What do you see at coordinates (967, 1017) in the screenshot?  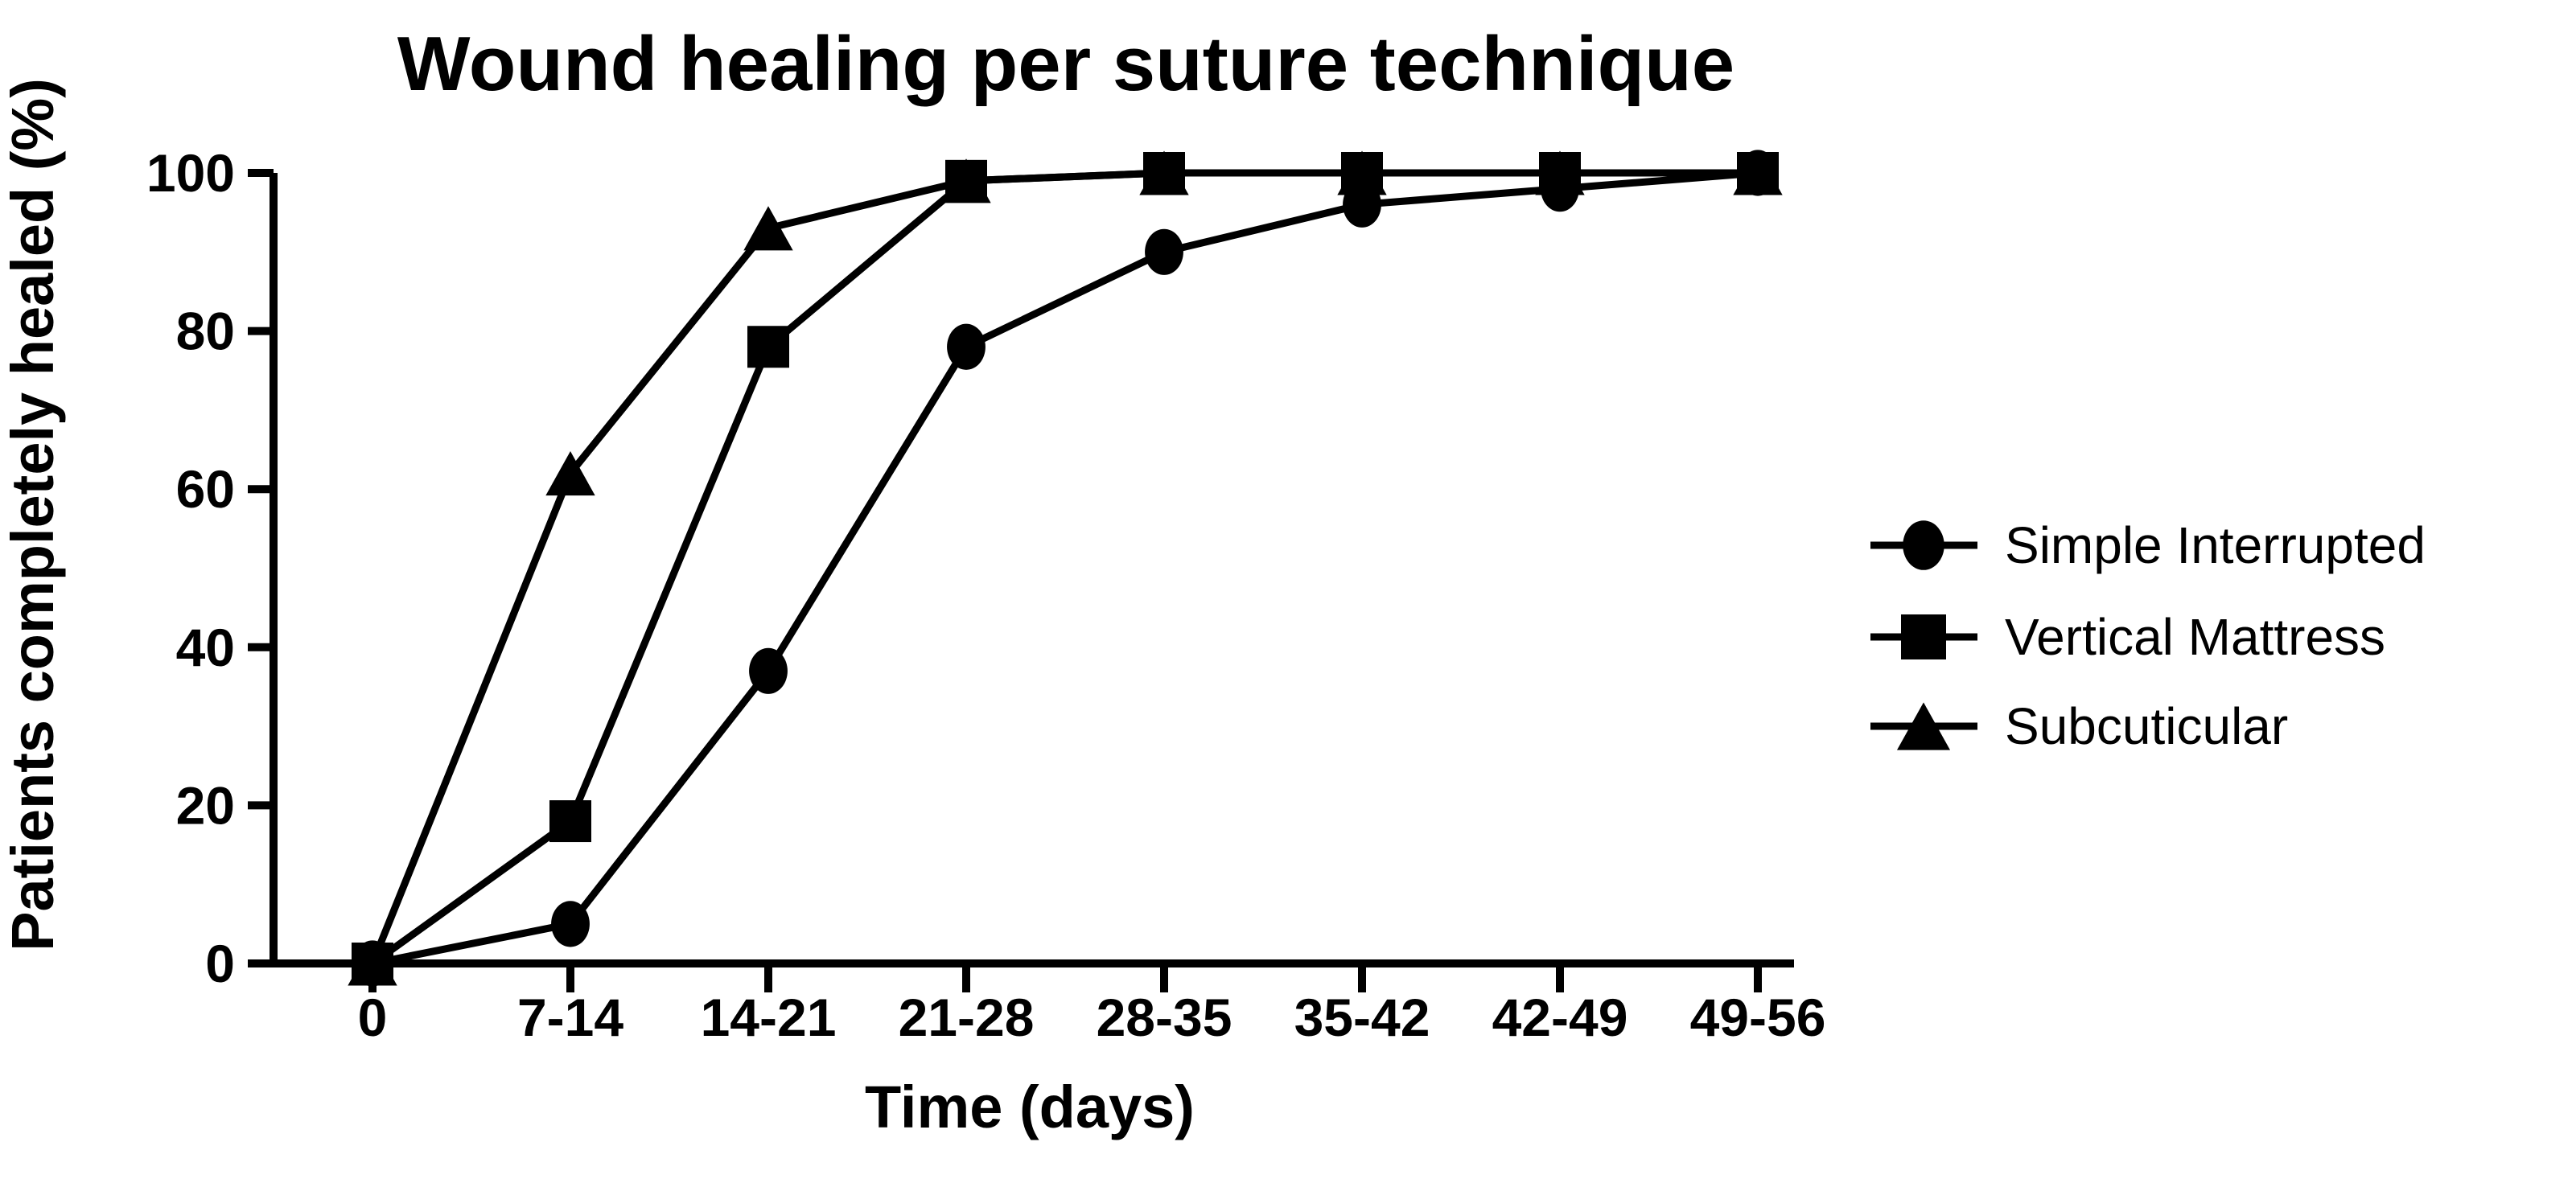 I see `x-tick-label: 21-28` at bounding box center [967, 1017].